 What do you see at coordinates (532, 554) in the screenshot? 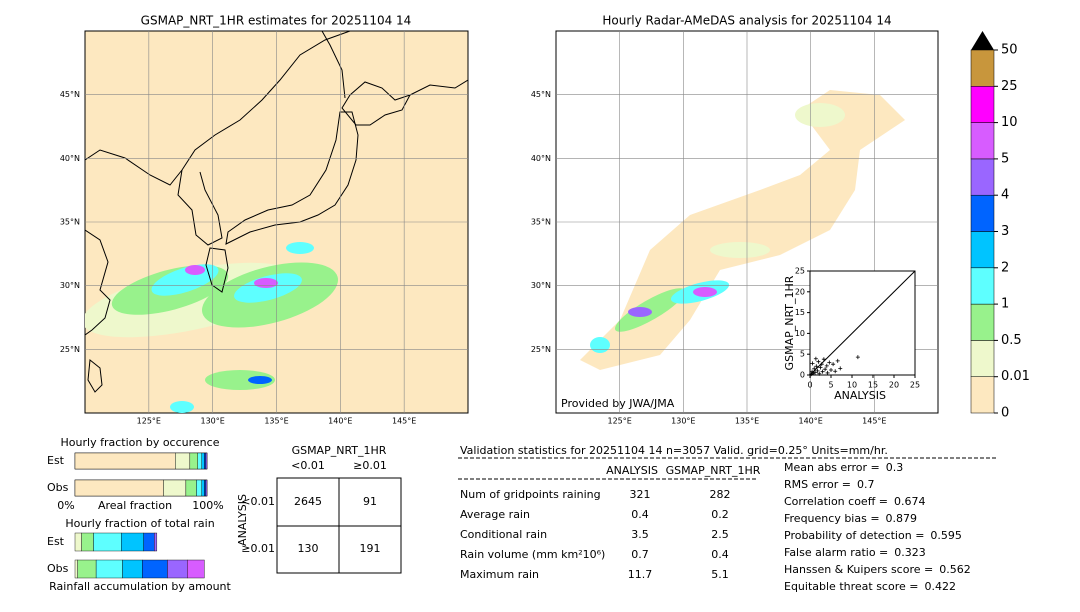
I see `stat-label: Rain volume (mm km²10⁶)` at bounding box center [532, 554].